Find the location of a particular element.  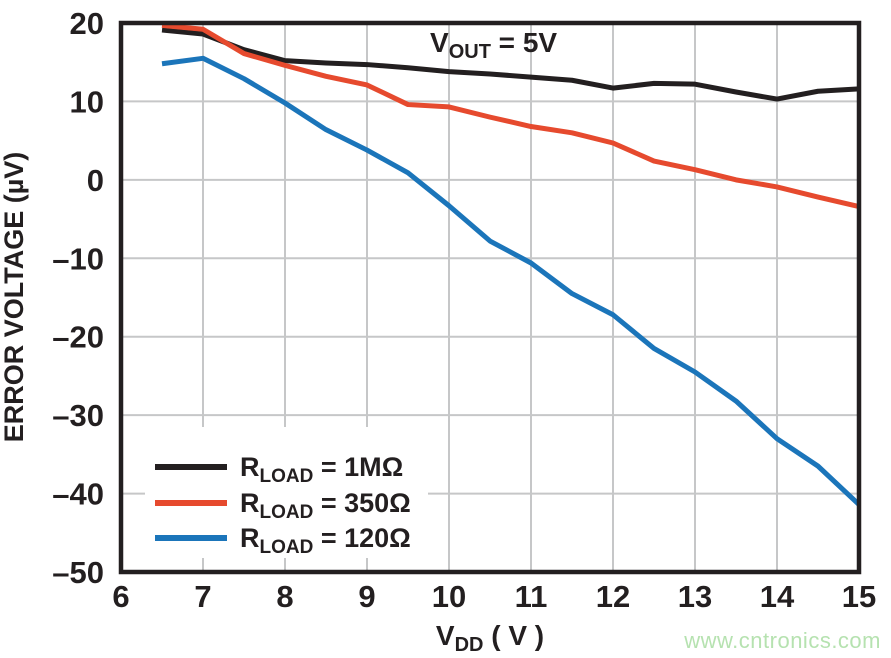

x-axis-title: VDD ( V ) is located at coordinates (490, 638).